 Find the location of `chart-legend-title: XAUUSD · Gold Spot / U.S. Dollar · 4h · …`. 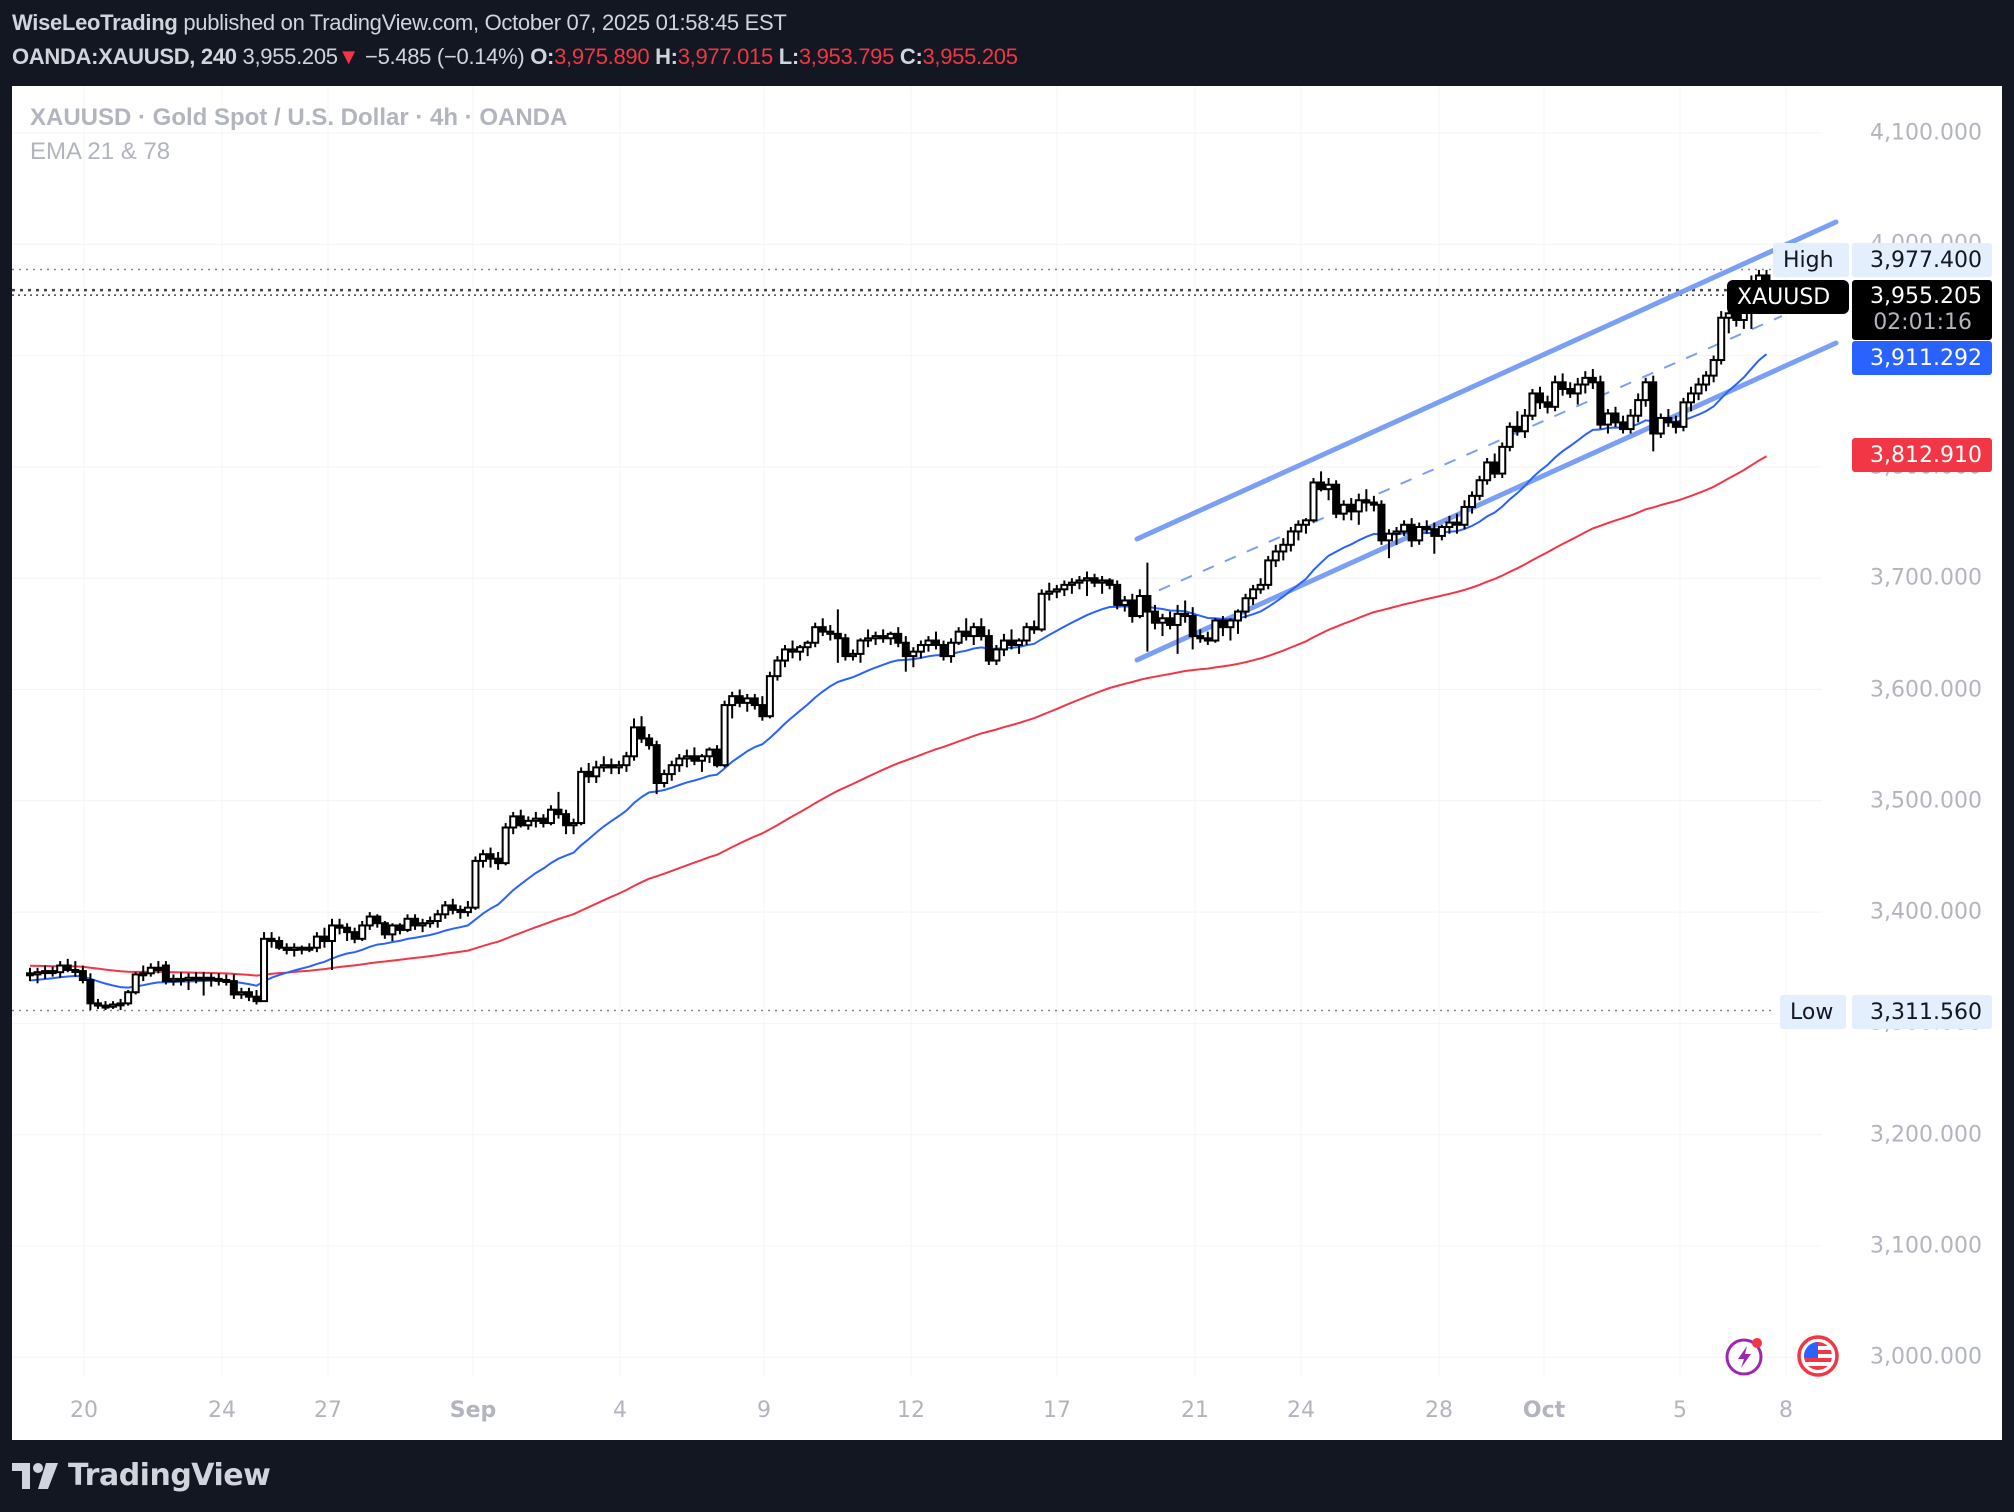

chart-legend-title: XAUUSD · Gold Spot / U.S. Dollar · 4h · … is located at coordinates (299, 117).